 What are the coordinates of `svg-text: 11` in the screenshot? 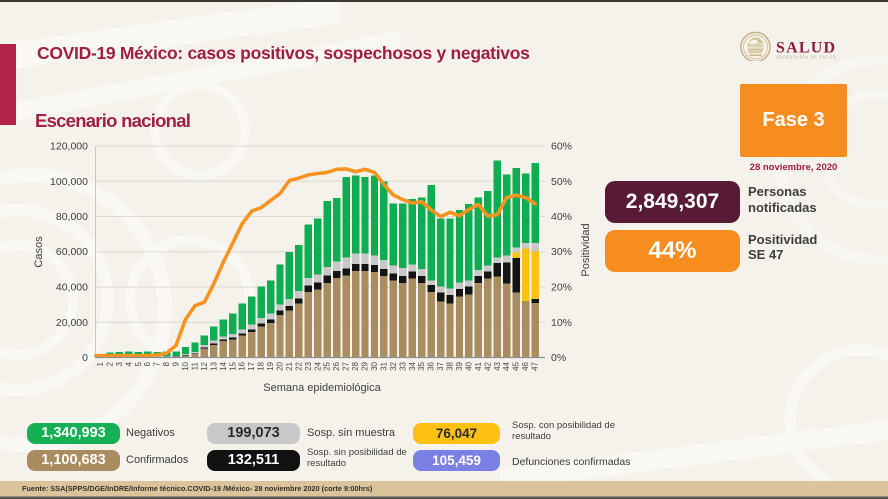 It's located at (195, 365).